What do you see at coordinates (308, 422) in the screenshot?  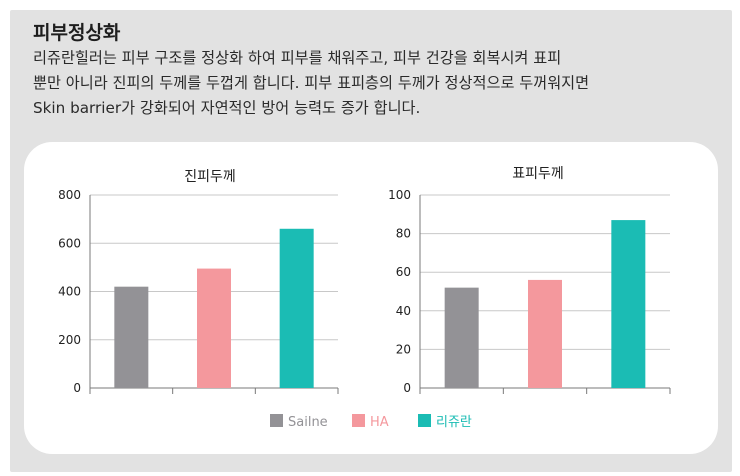 I see `legend-label: Sailne` at bounding box center [308, 422].